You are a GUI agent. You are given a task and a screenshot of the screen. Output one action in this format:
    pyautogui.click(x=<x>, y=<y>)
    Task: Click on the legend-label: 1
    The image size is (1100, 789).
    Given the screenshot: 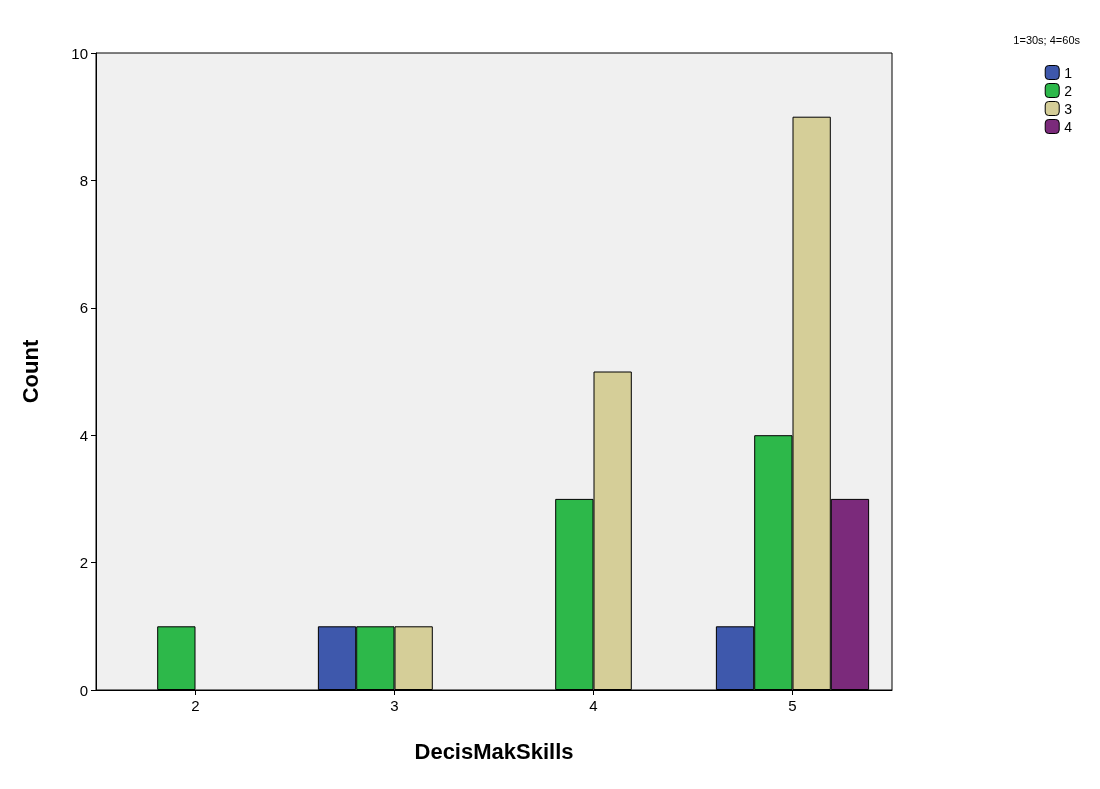 What is the action you would take?
    pyautogui.click(x=1068, y=72)
    